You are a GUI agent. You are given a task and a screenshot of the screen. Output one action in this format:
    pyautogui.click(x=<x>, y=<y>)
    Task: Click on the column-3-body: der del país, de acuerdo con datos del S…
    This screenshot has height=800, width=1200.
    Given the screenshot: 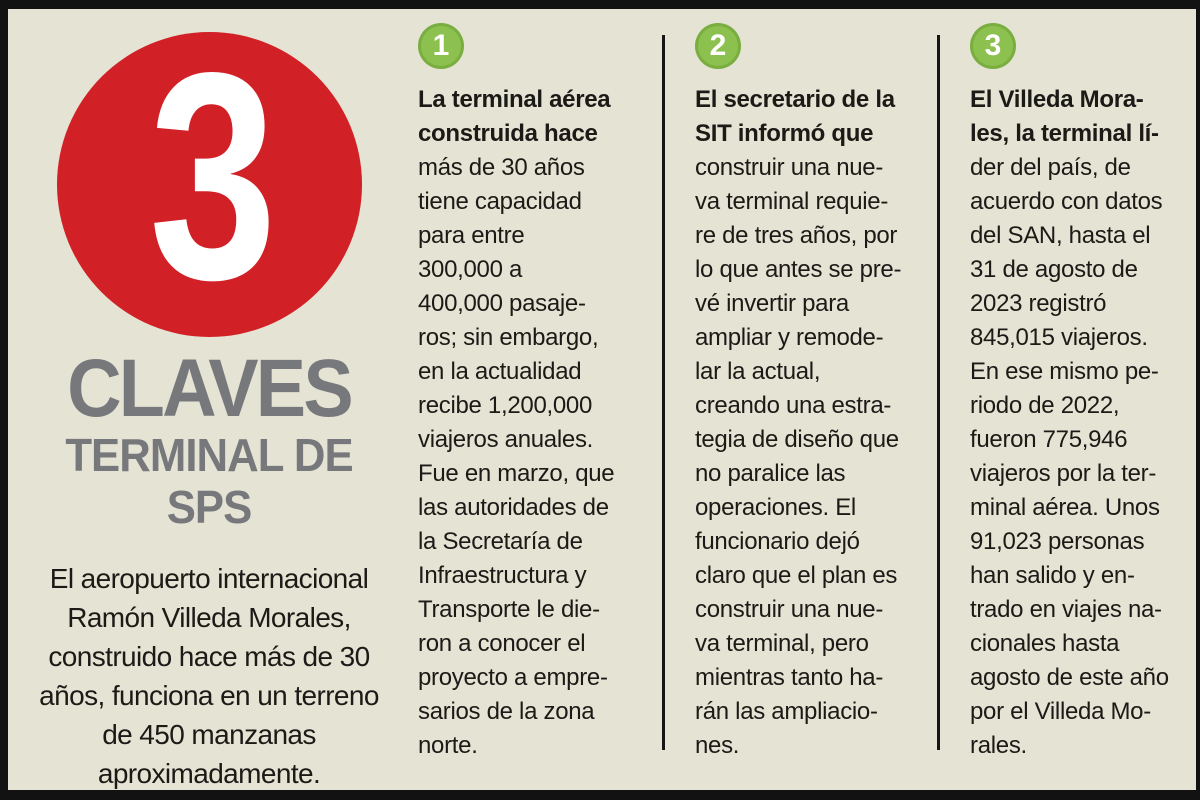 What is the action you would take?
    pyautogui.click(x=1069, y=456)
    